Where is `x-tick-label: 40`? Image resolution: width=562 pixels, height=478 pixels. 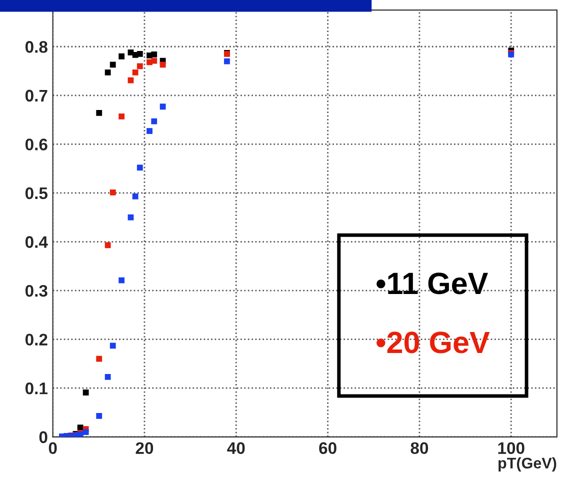 x-tick-label: 40 is located at coordinates (236, 448).